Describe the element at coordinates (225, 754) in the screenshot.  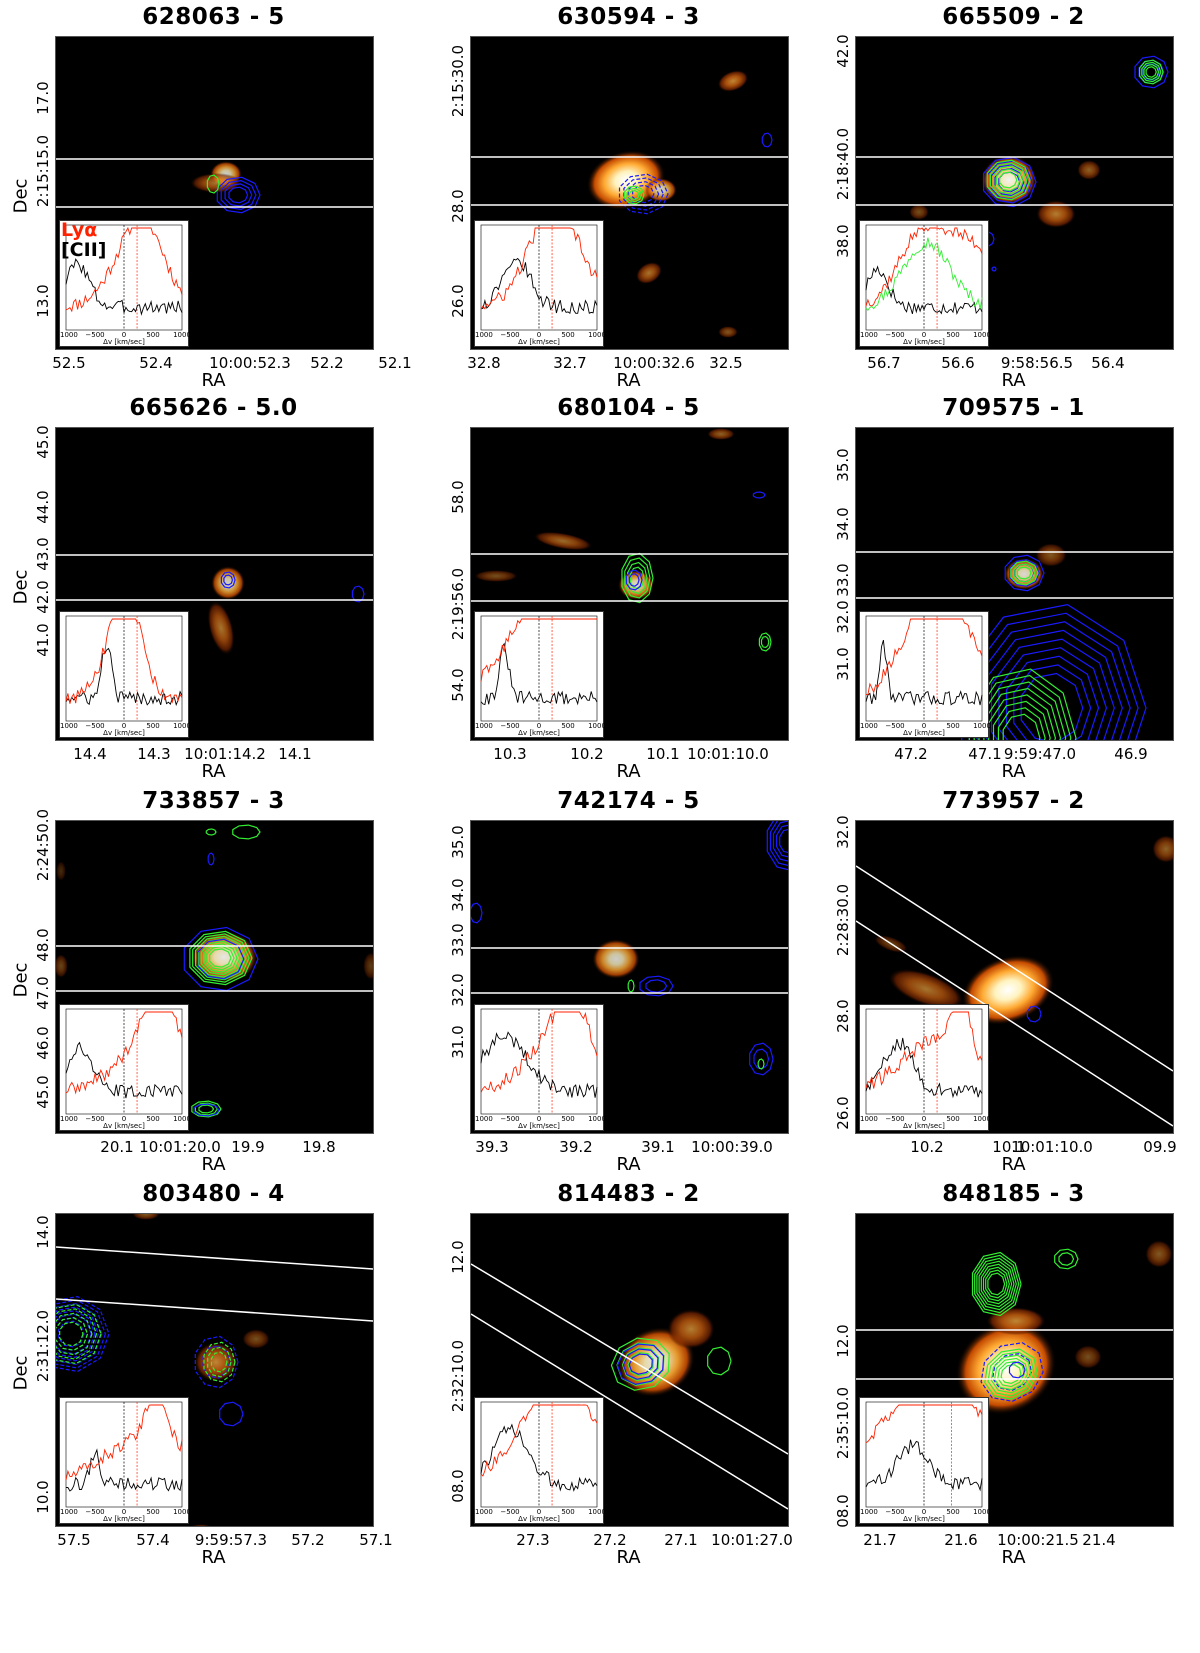
I see `x-tick-label: 10:01:14.2` at that location.